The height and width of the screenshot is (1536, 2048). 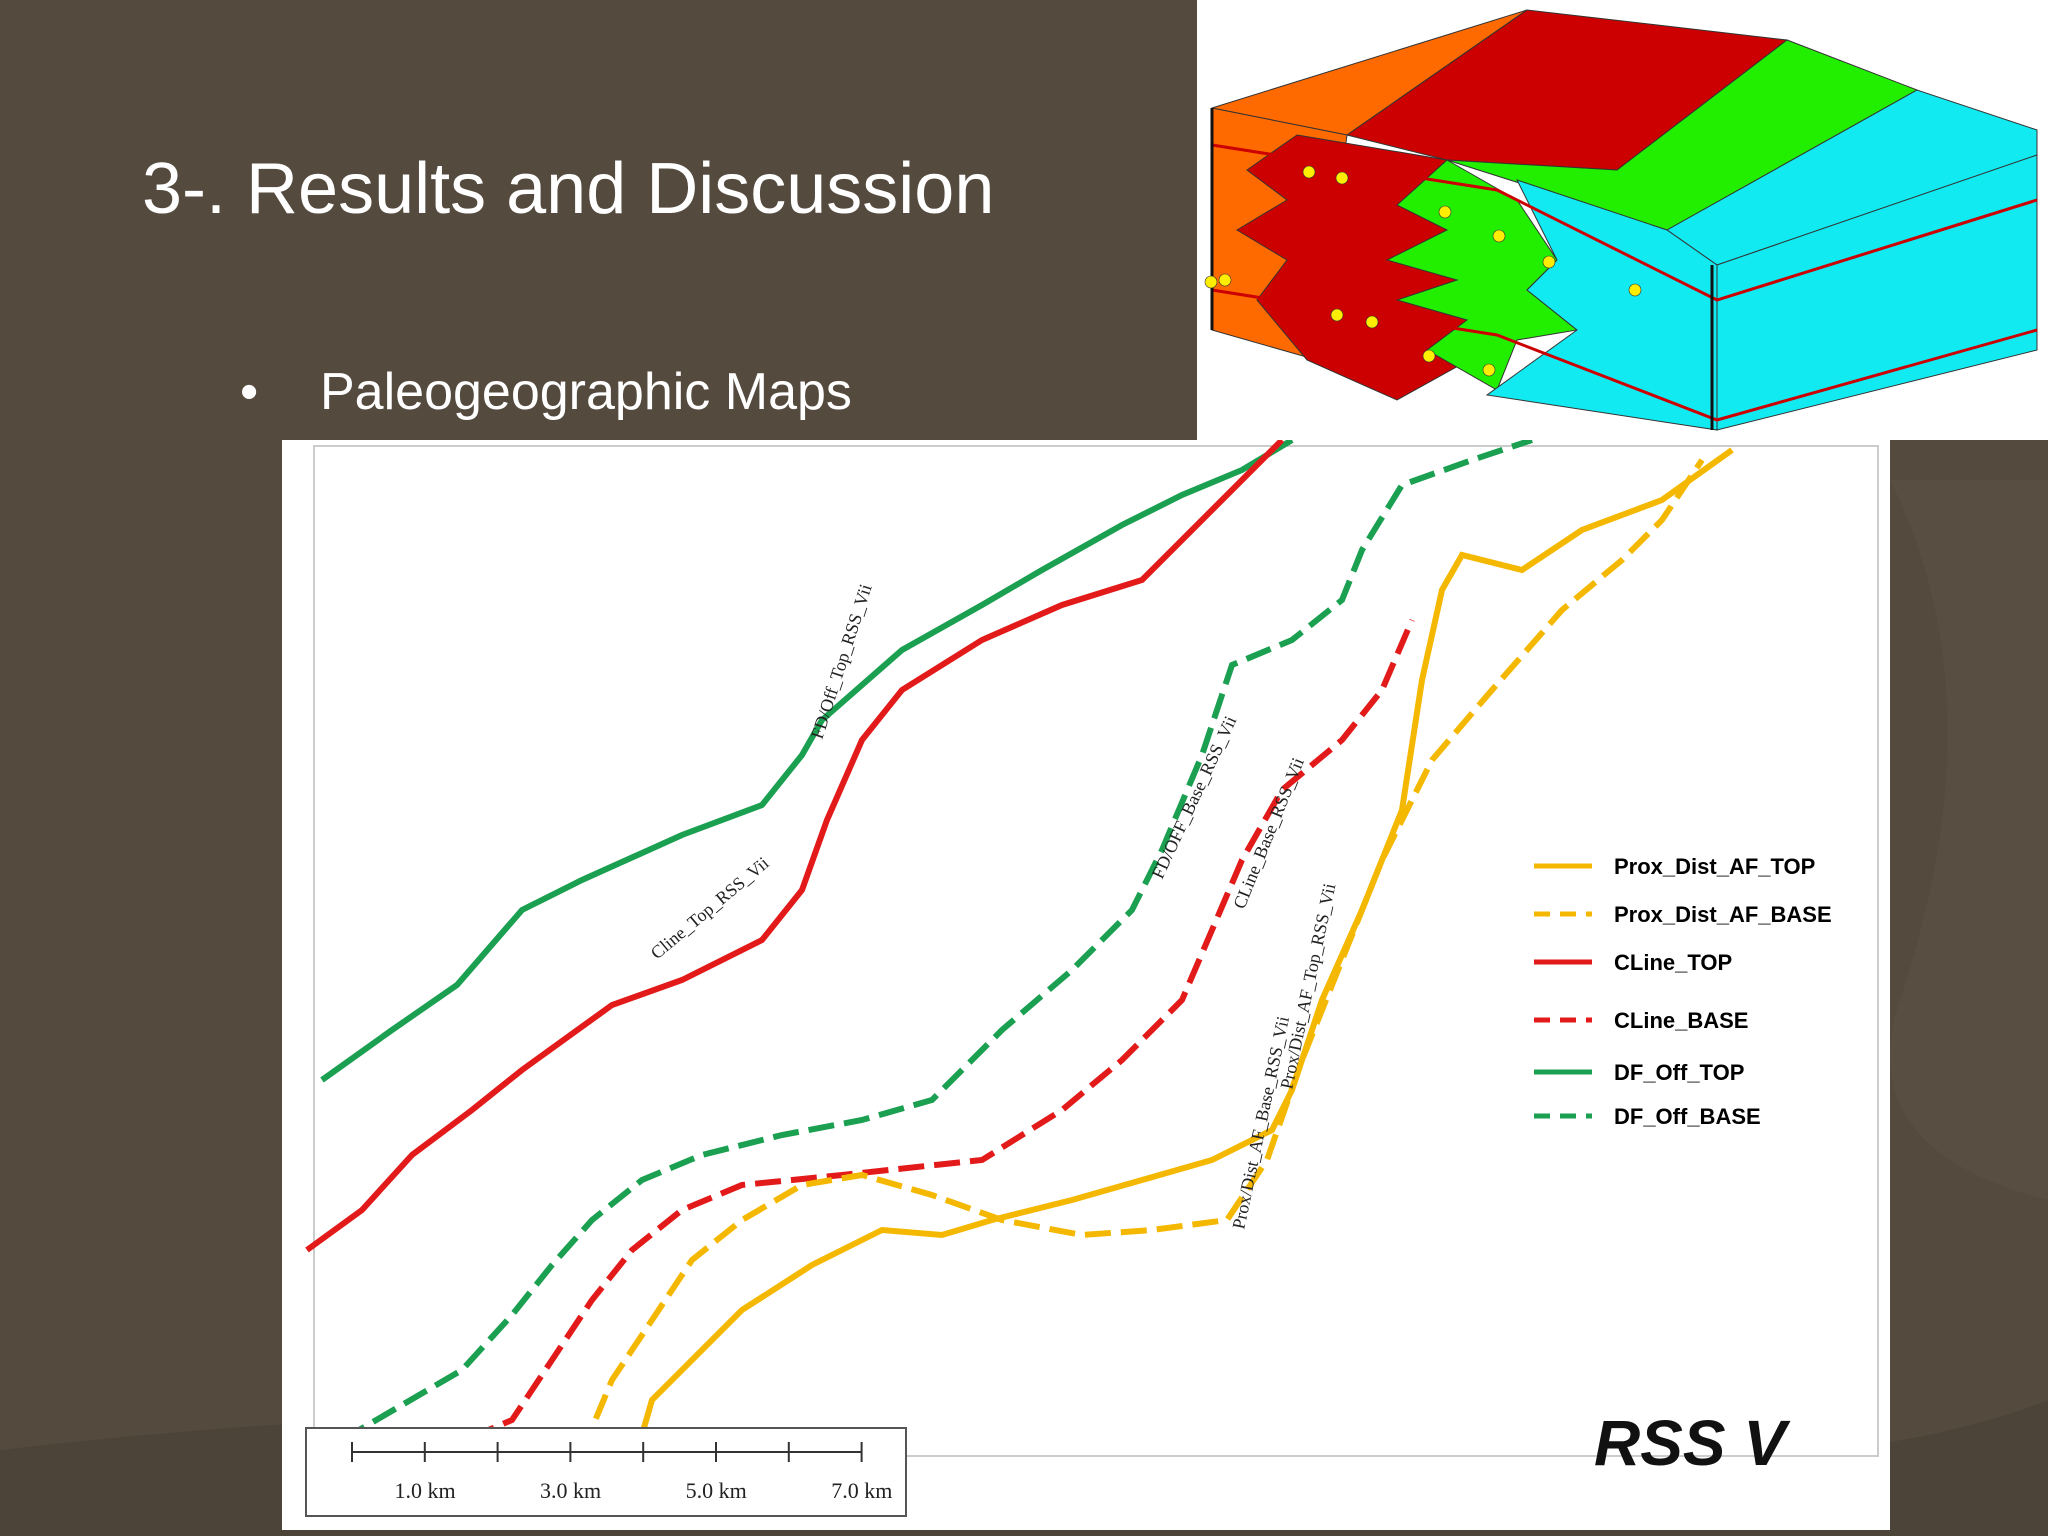 I want to click on panel-label: RSS V, so click(x=1692, y=1443).